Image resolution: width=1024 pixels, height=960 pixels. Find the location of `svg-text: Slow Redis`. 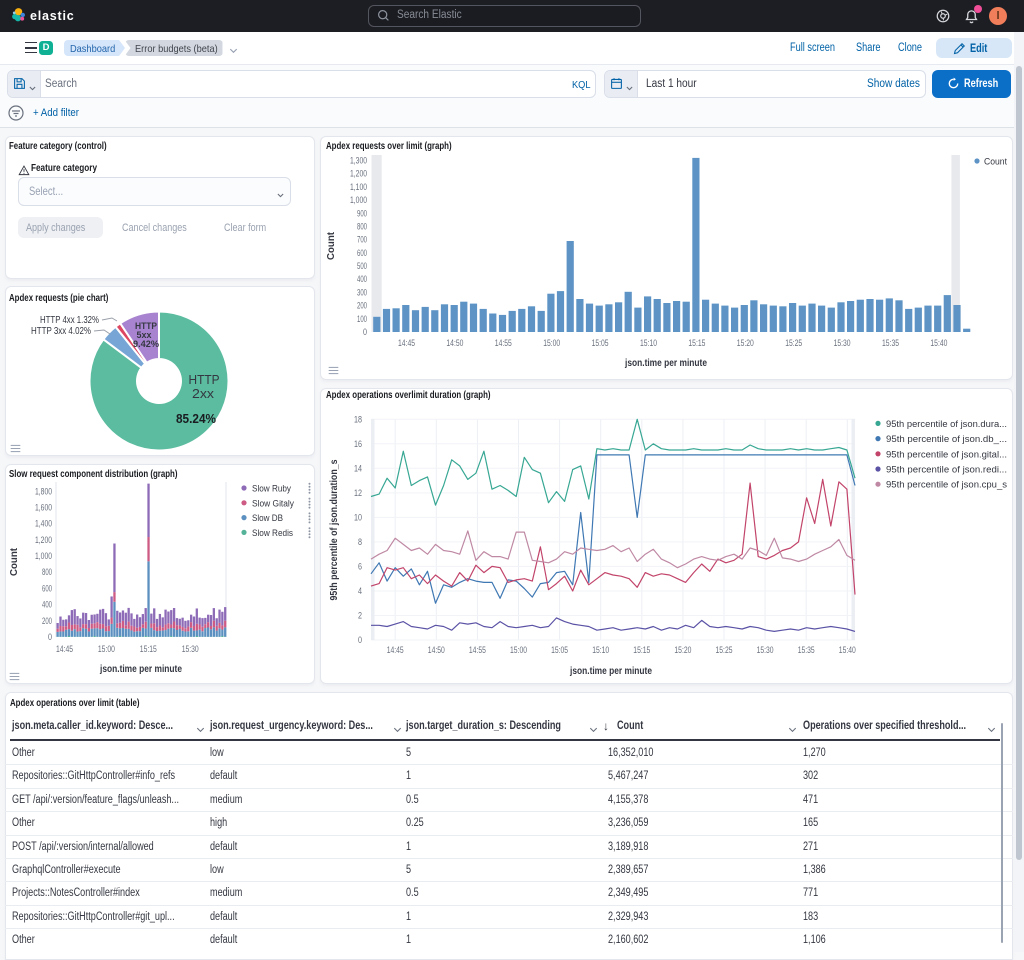

svg-text: Slow Redis is located at coordinates (272, 533).